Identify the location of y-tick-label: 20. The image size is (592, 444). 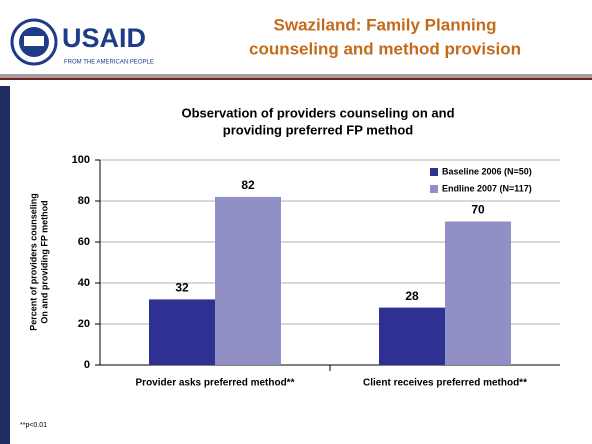
(84, 324).